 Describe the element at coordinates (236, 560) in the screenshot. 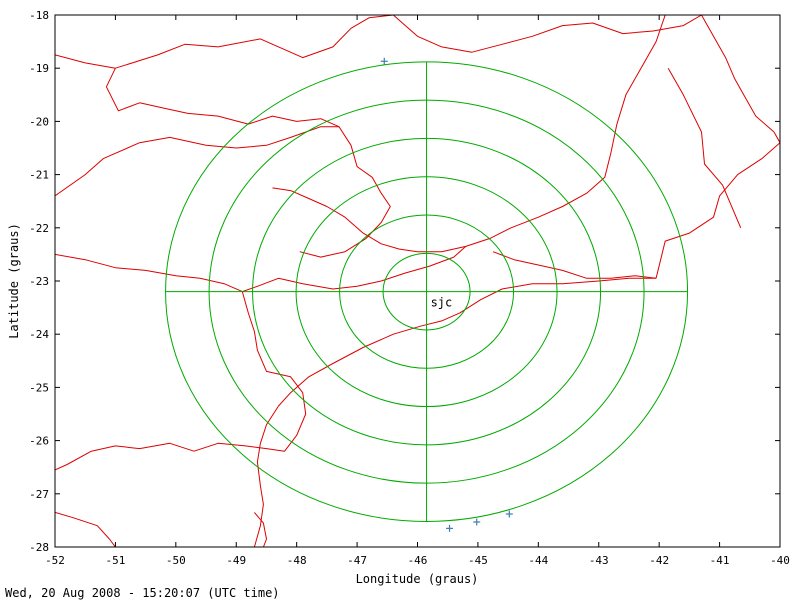

I see `x-tick-label: -49` at that location.